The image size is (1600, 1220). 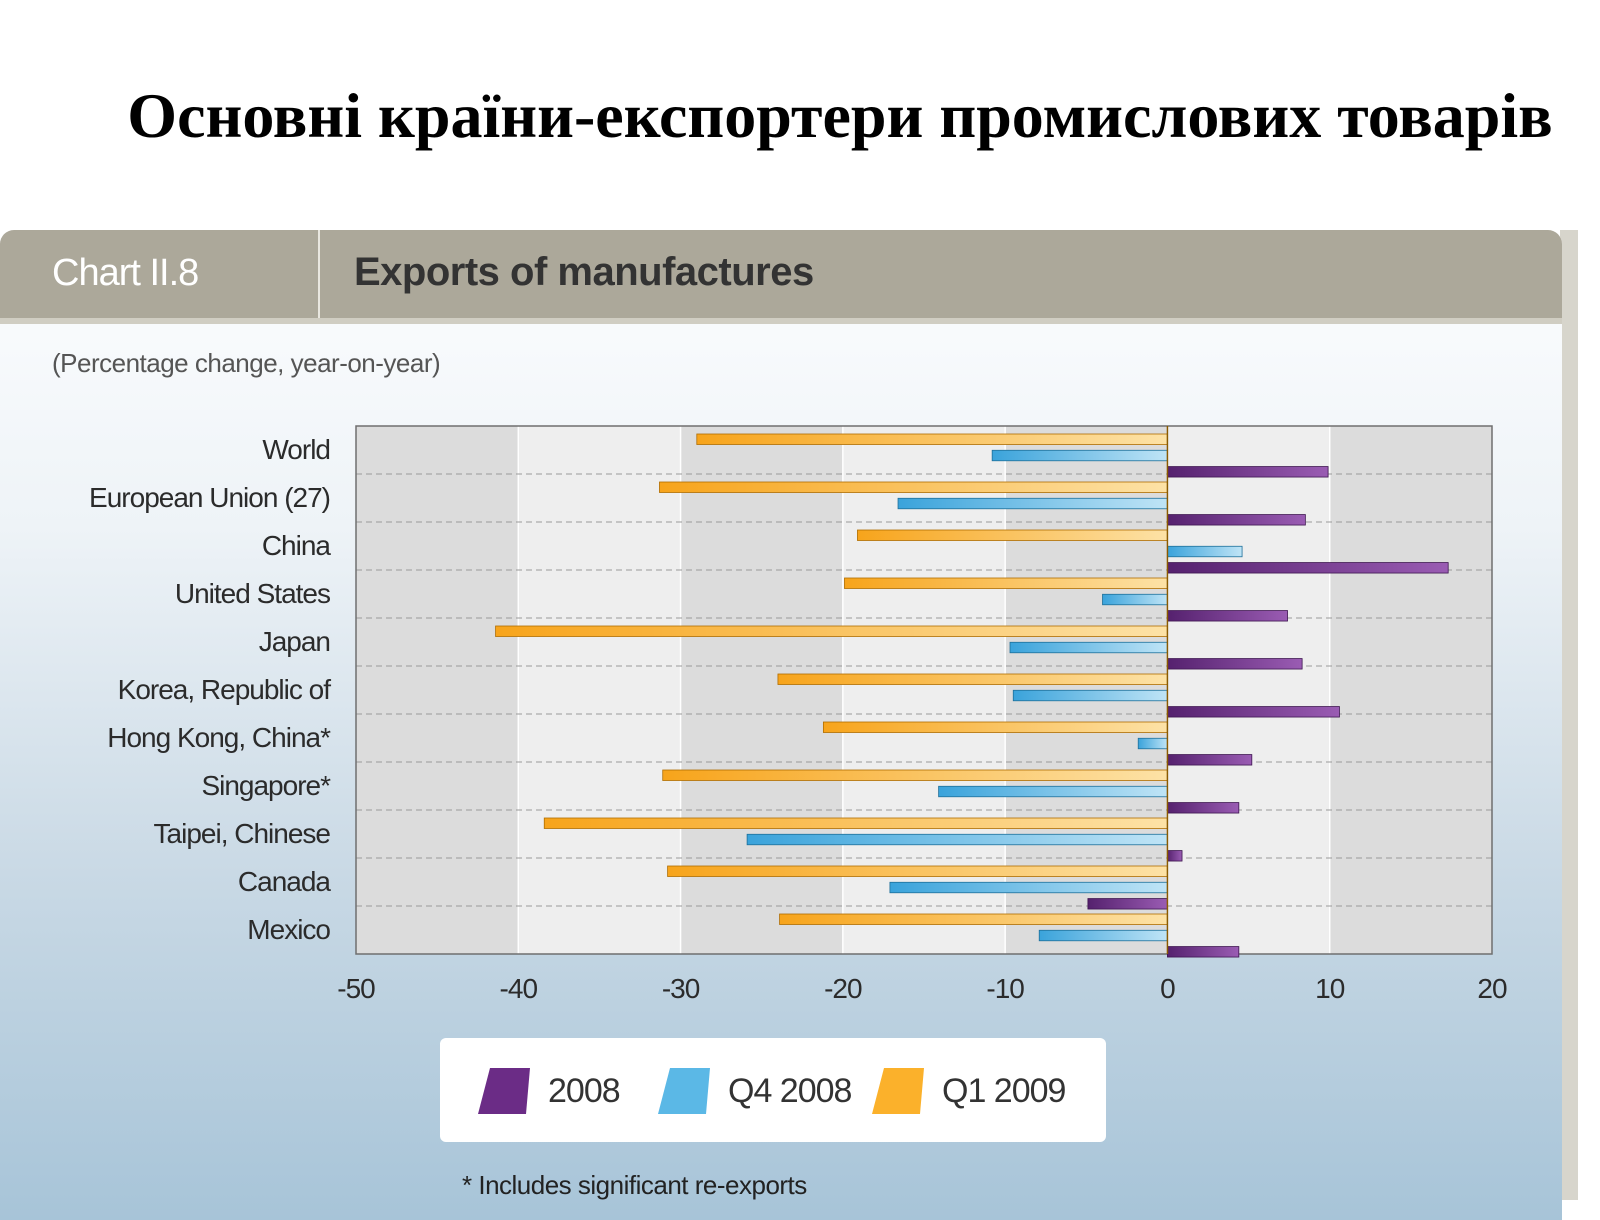 I want to click on category-label: Canada, so click(x=285, y=881).